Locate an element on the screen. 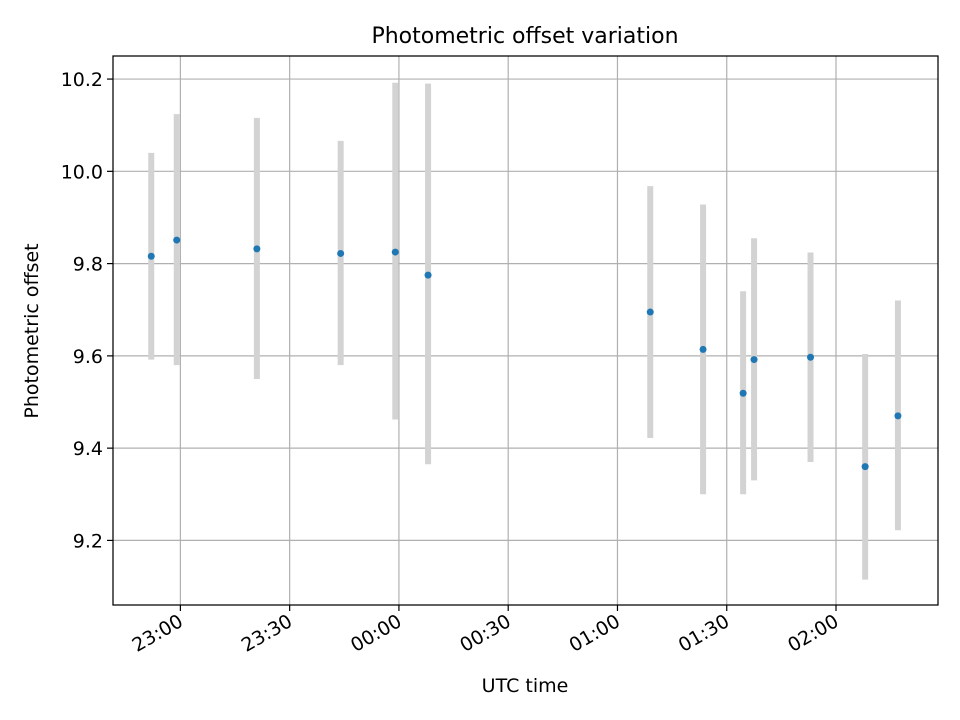 Image resolution: width=960 pixels, height=720 pixels. y-tick-label: 9.8 is located at coordinates (88, 265).